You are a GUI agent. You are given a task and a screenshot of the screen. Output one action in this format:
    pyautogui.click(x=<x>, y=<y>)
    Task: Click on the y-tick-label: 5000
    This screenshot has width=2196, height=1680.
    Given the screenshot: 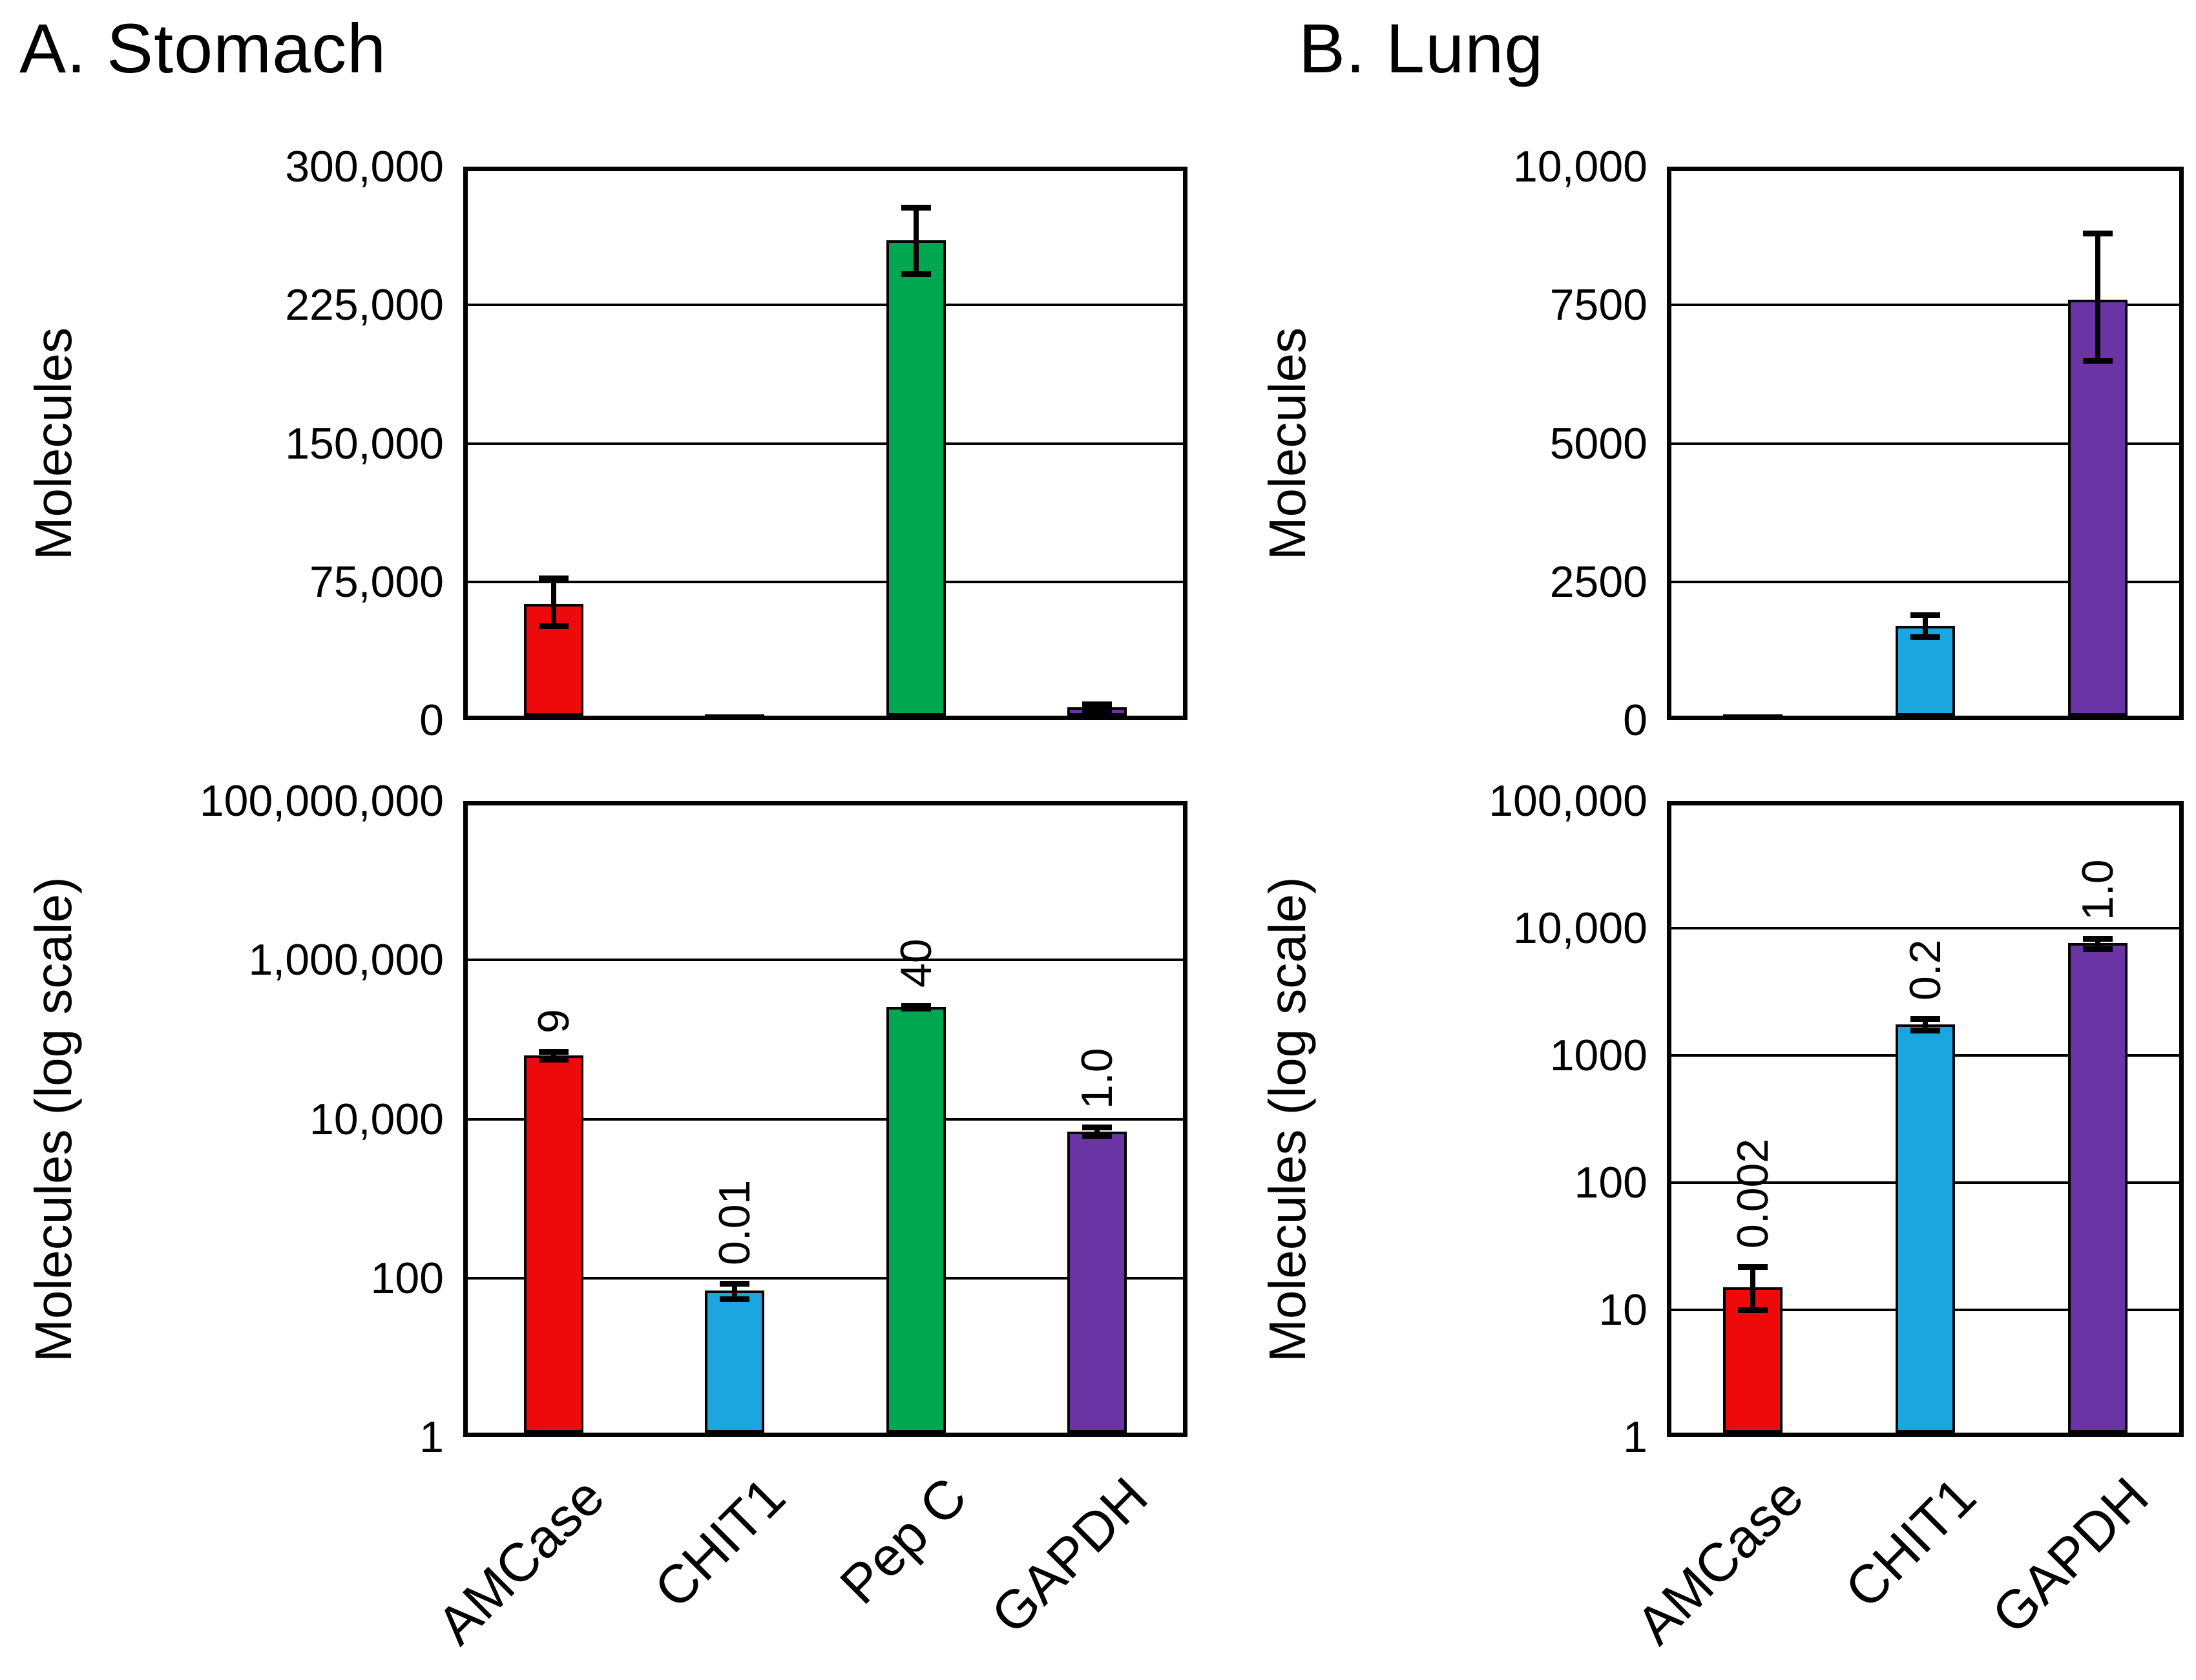 What is the action you would take?
    pyautogui.click(x=1598, y=443)
    